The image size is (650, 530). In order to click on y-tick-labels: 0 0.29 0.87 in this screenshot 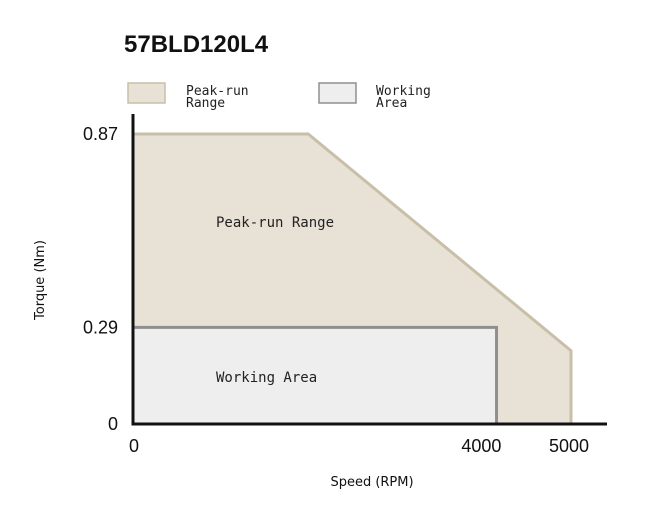, I will do `click(100, 279)`.